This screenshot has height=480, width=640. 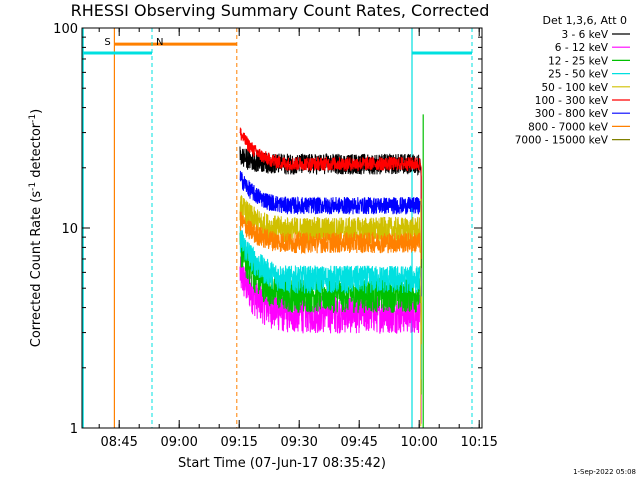 What do you see at coordinates (568, 127) in the screenshot?
I see `legend-label: 800 - 7000 keV` at bounding box center [568, 127].